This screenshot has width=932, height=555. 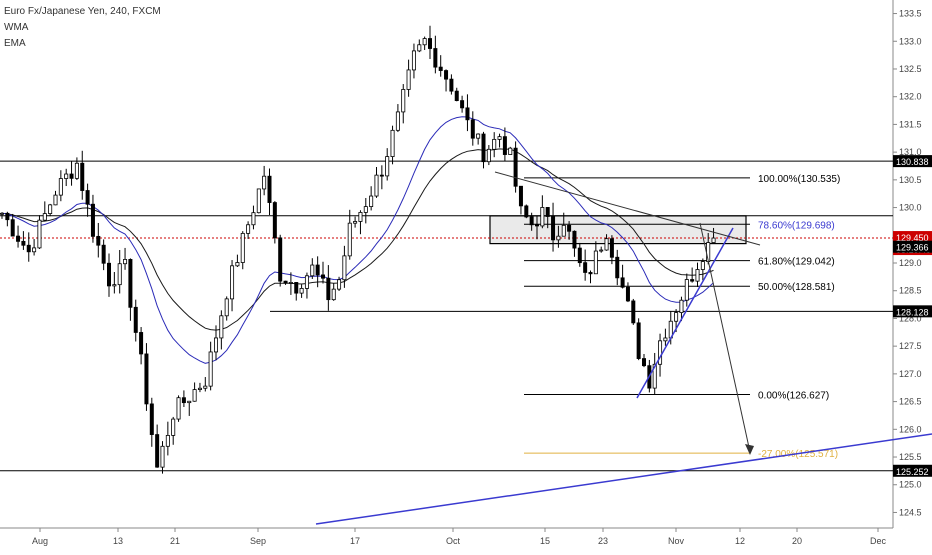 What do you see at coordinates (912, 248) in the screenshot?
I see `flag-129366: 129.366` at bounding box center [912, 248].